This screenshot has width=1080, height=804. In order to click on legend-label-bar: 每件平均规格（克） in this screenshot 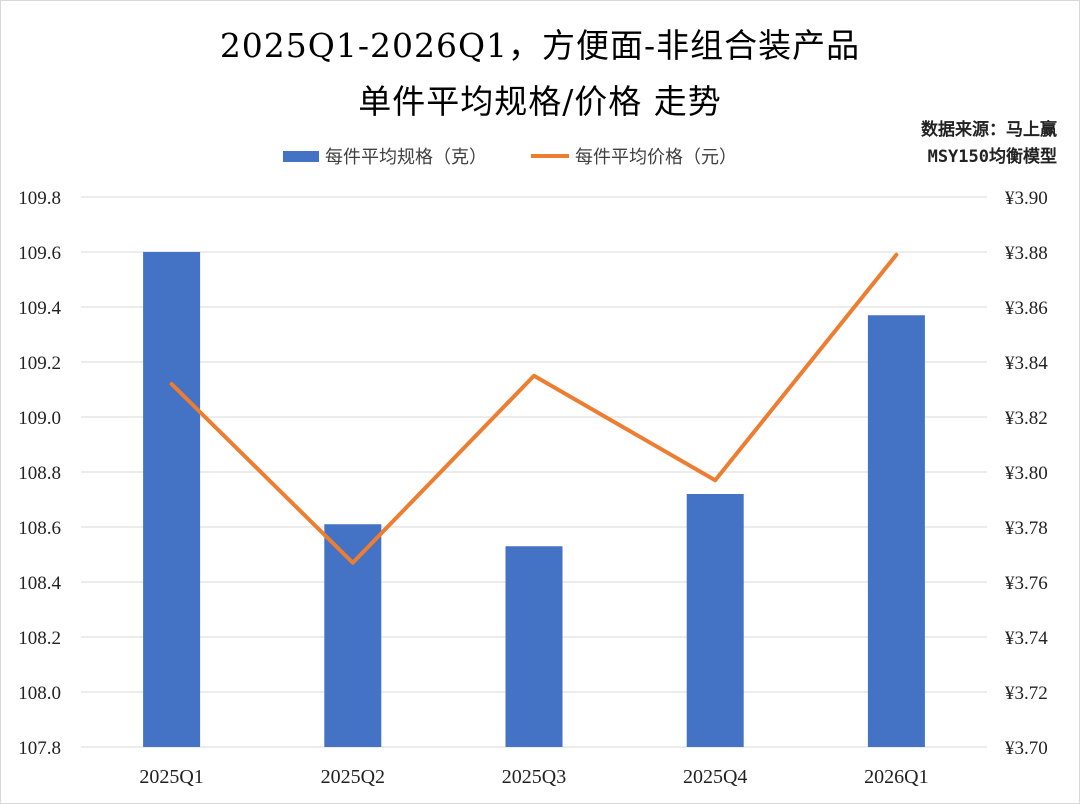, I will do `click(406, 157)`.